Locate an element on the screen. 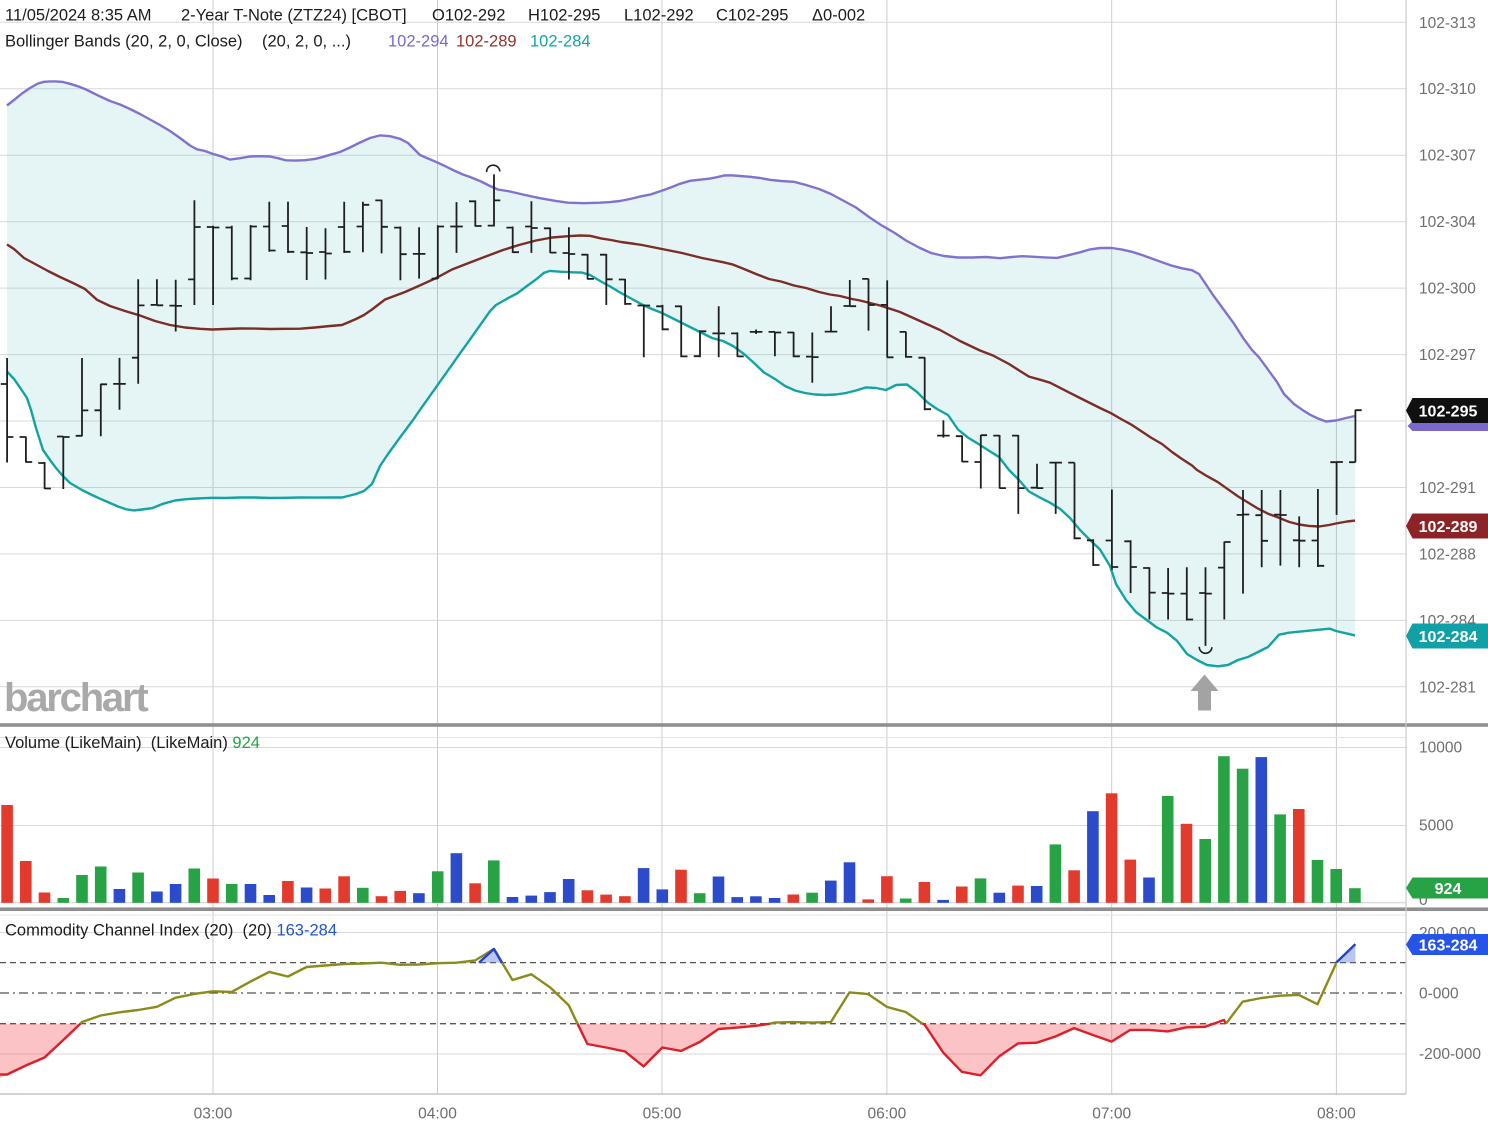 This screenshot has height=1136, width=1488. svg-text: 5000 is located at coordinates (1436, 826).